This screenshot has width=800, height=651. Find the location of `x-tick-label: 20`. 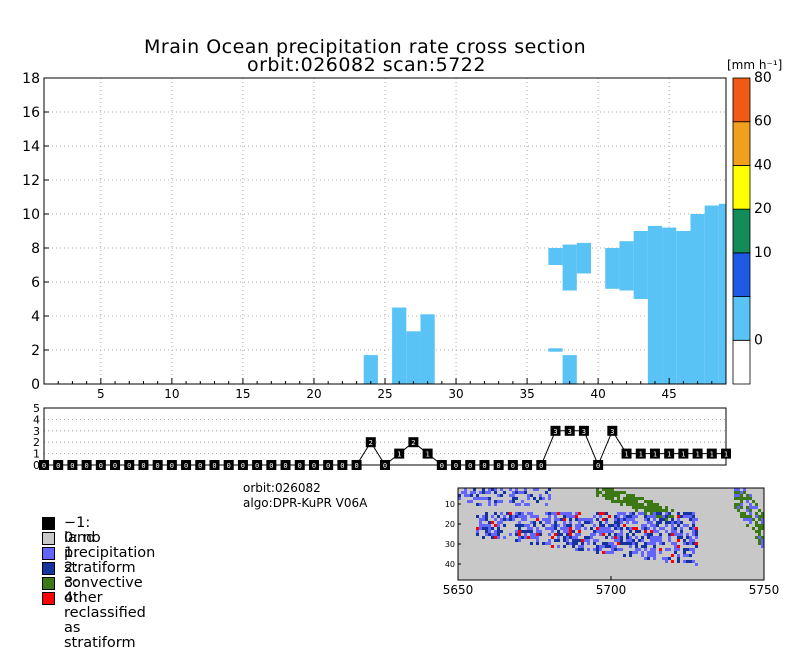

x-tick-label: 20 is located at coordinates (313, 394).